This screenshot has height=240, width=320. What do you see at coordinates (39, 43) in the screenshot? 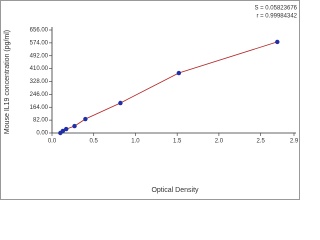
I see `y-tick-label: 574.00` at bounding box center [39, 43].